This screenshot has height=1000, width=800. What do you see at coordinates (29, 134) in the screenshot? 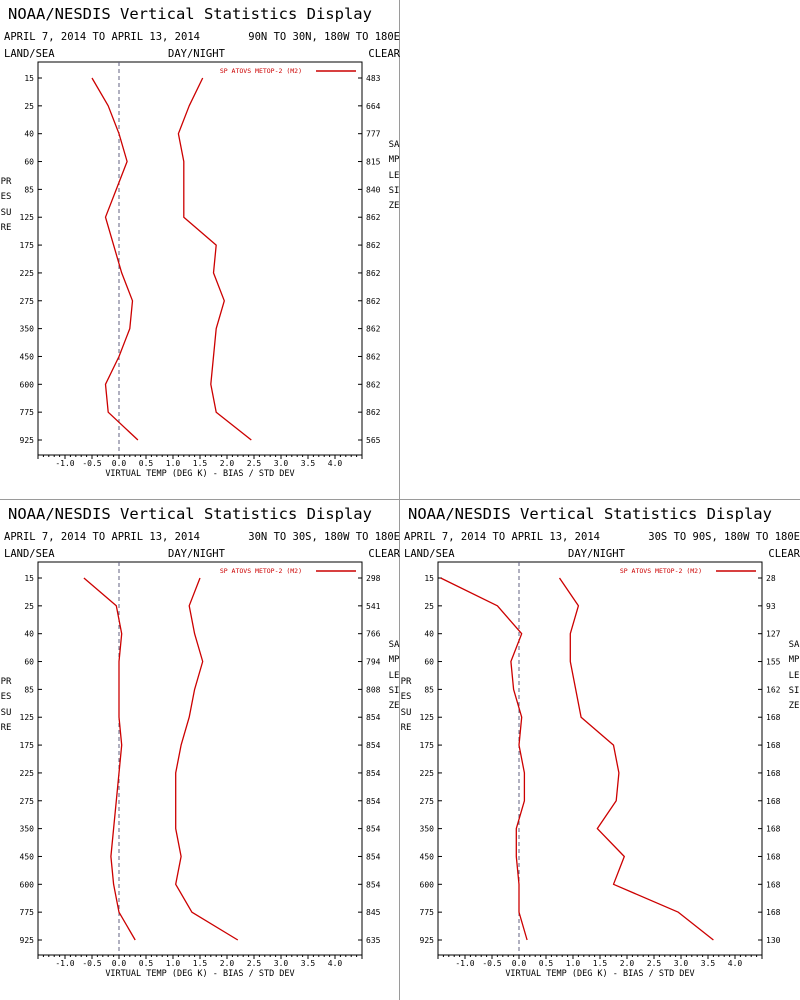
I see `pressure-level-label: 40` at bounding box center [29, 134].